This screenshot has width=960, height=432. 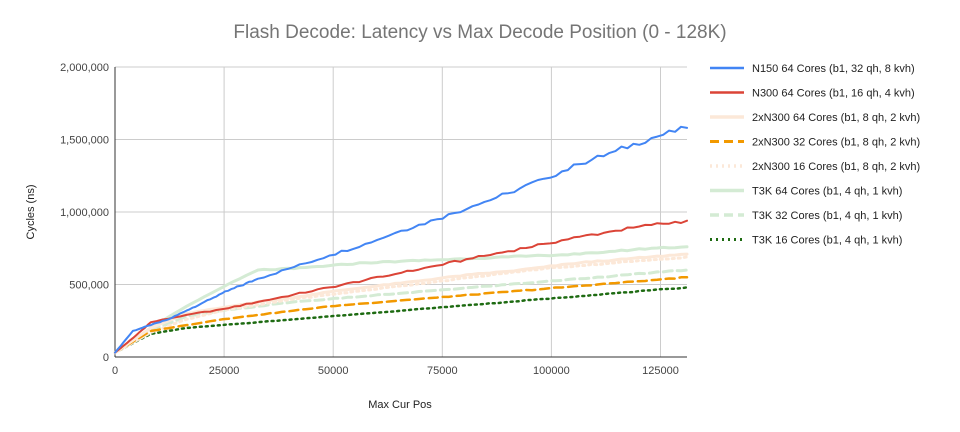 I want to click on x-tick-label: 0, so click(x=115, y=371).